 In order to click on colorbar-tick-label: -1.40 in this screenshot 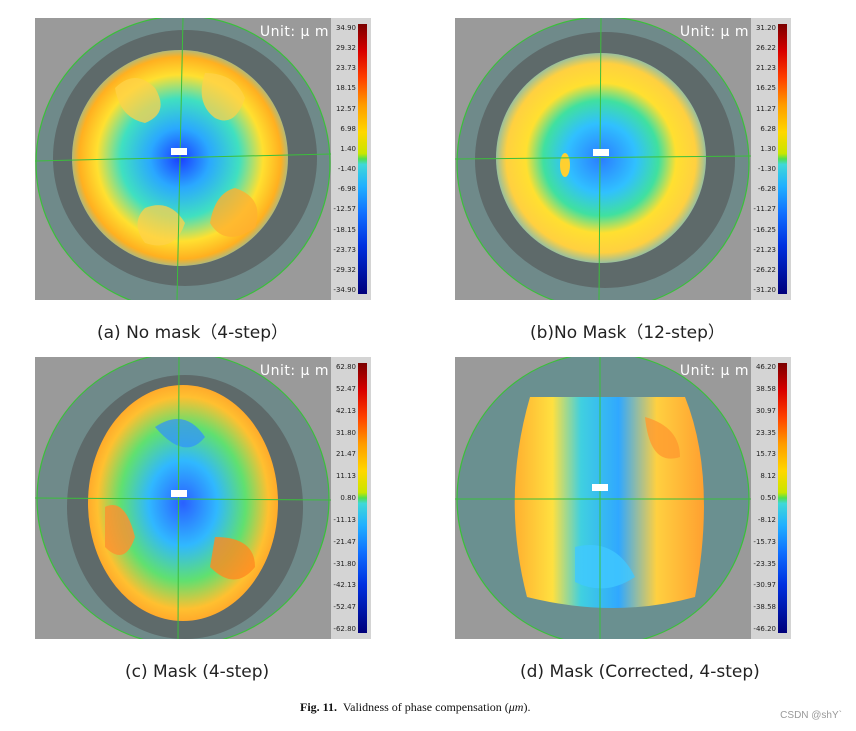, I will do `click(346, 169)`.